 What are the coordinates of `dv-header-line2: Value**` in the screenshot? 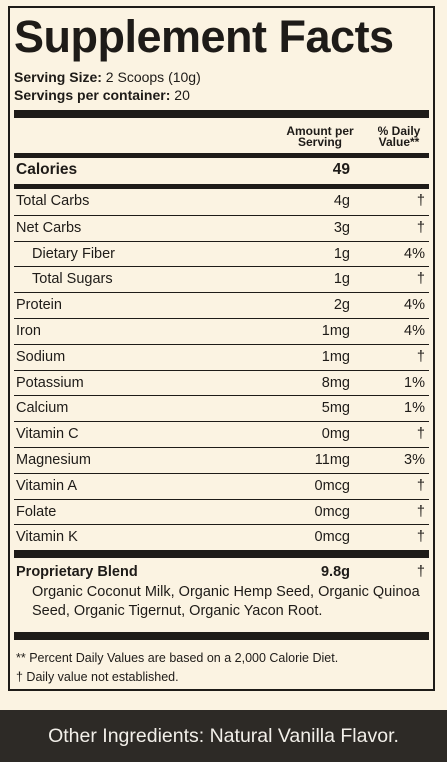 It's located at (399, 142).